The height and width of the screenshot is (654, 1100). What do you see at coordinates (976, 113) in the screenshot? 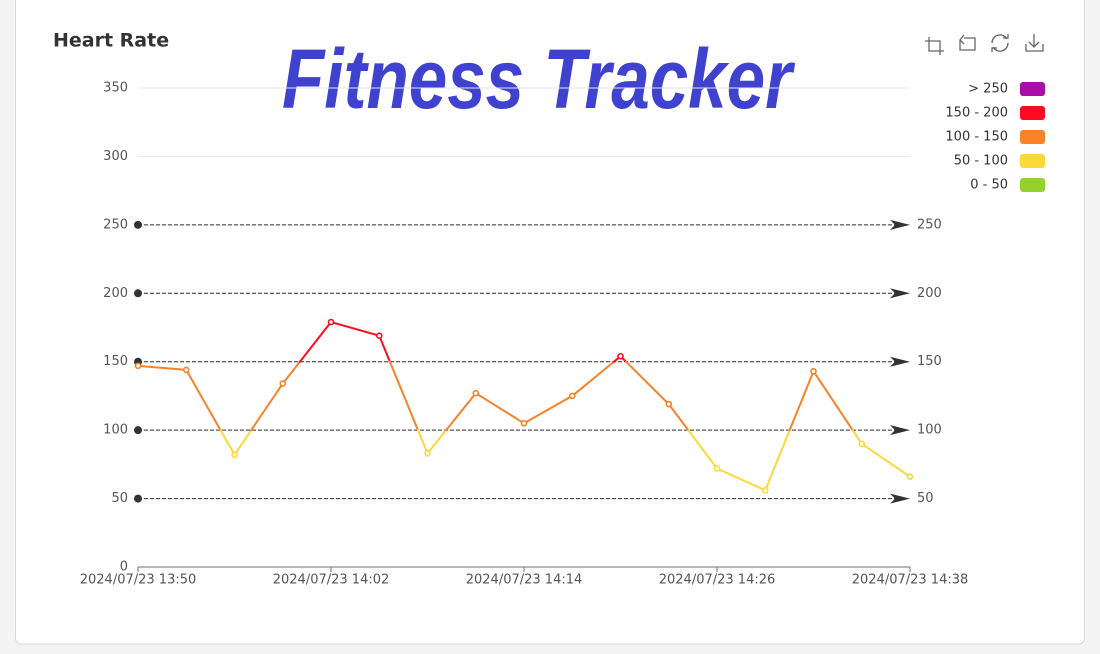
I see `legend-label: 150 - 200` at bounding box center [976, 113].